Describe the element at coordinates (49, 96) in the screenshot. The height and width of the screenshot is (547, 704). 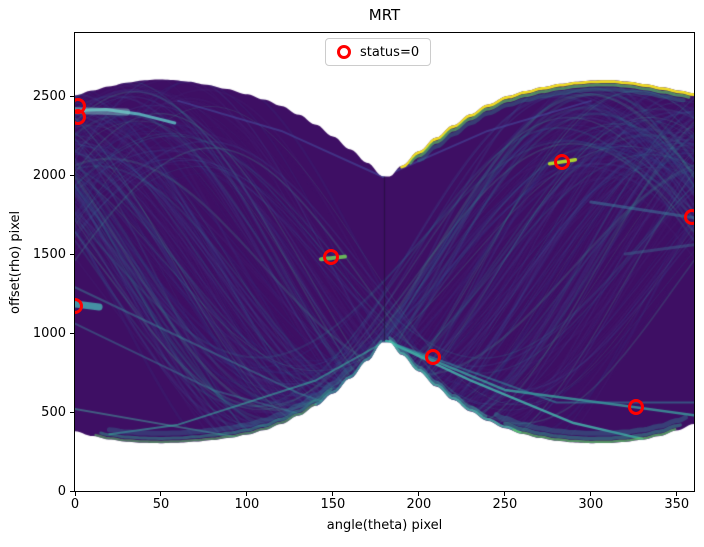
I see `y-tick-label: 2500` at that location.